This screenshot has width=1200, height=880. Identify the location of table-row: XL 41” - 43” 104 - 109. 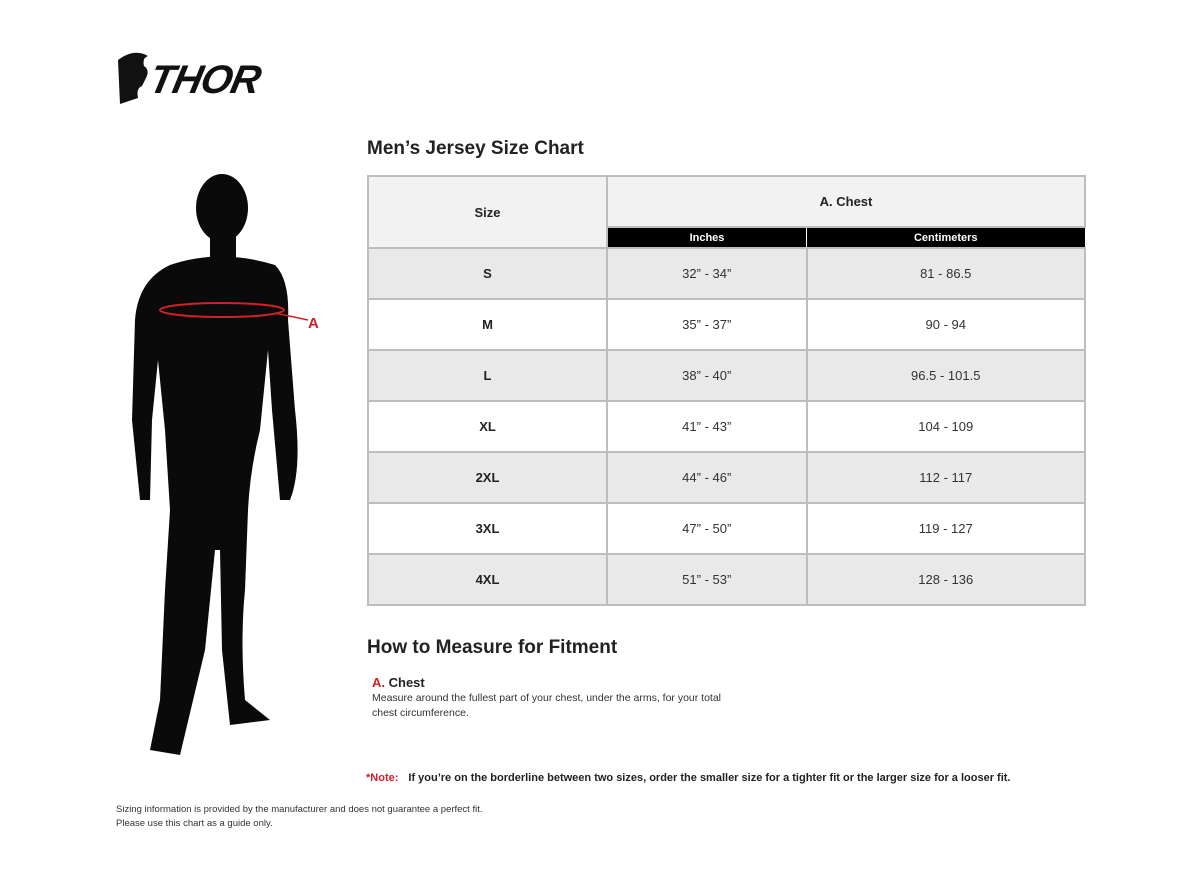
(726, 426).